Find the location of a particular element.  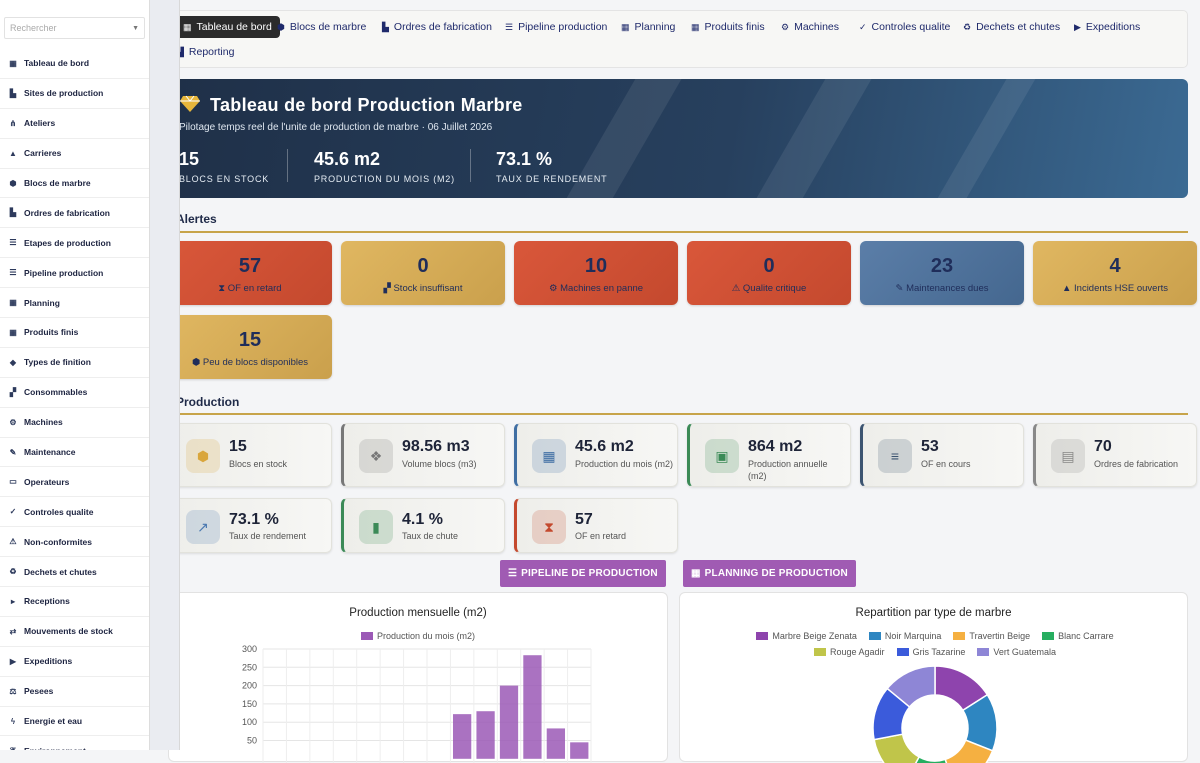

sidebar-item-mouvements-de-stock: ⇄ Mouvements de stock is located at coordinates (74, 632).